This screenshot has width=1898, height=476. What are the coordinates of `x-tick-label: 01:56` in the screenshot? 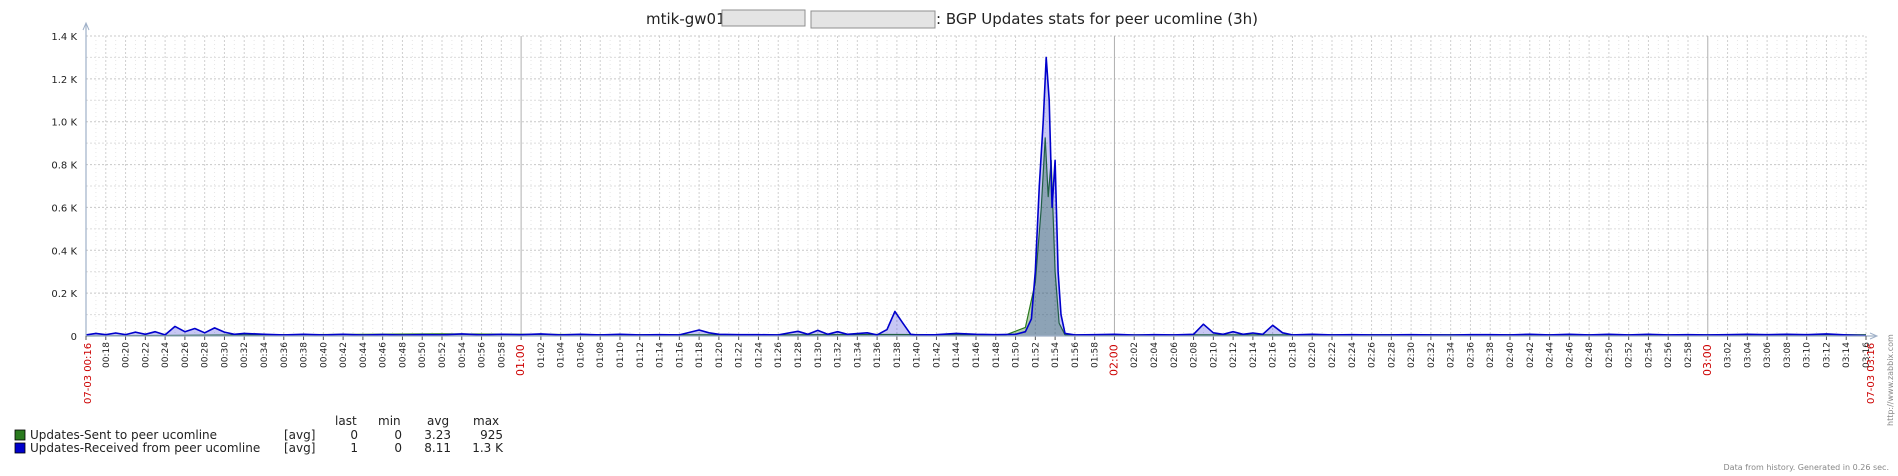 It's located at (1076, 355).